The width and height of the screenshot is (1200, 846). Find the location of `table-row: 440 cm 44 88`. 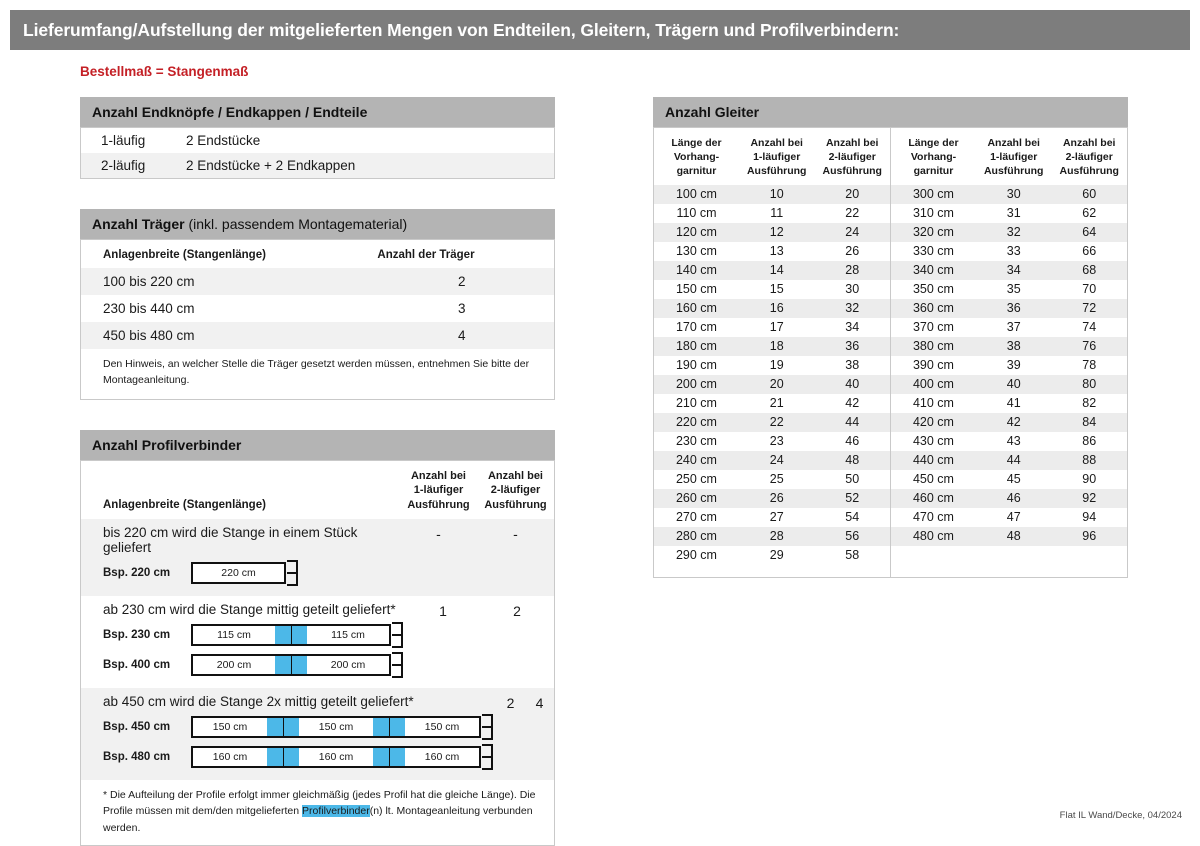

table-row: 440 cm 44 88 is located at coordinates (1009, 460).